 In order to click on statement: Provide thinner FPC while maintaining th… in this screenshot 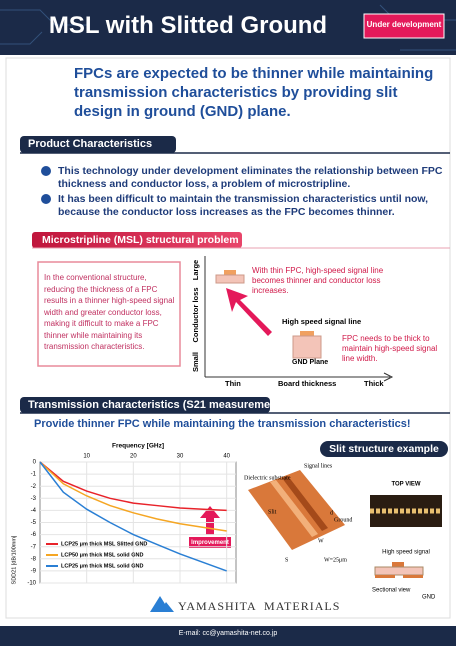, I will do `click(222, 424)`.